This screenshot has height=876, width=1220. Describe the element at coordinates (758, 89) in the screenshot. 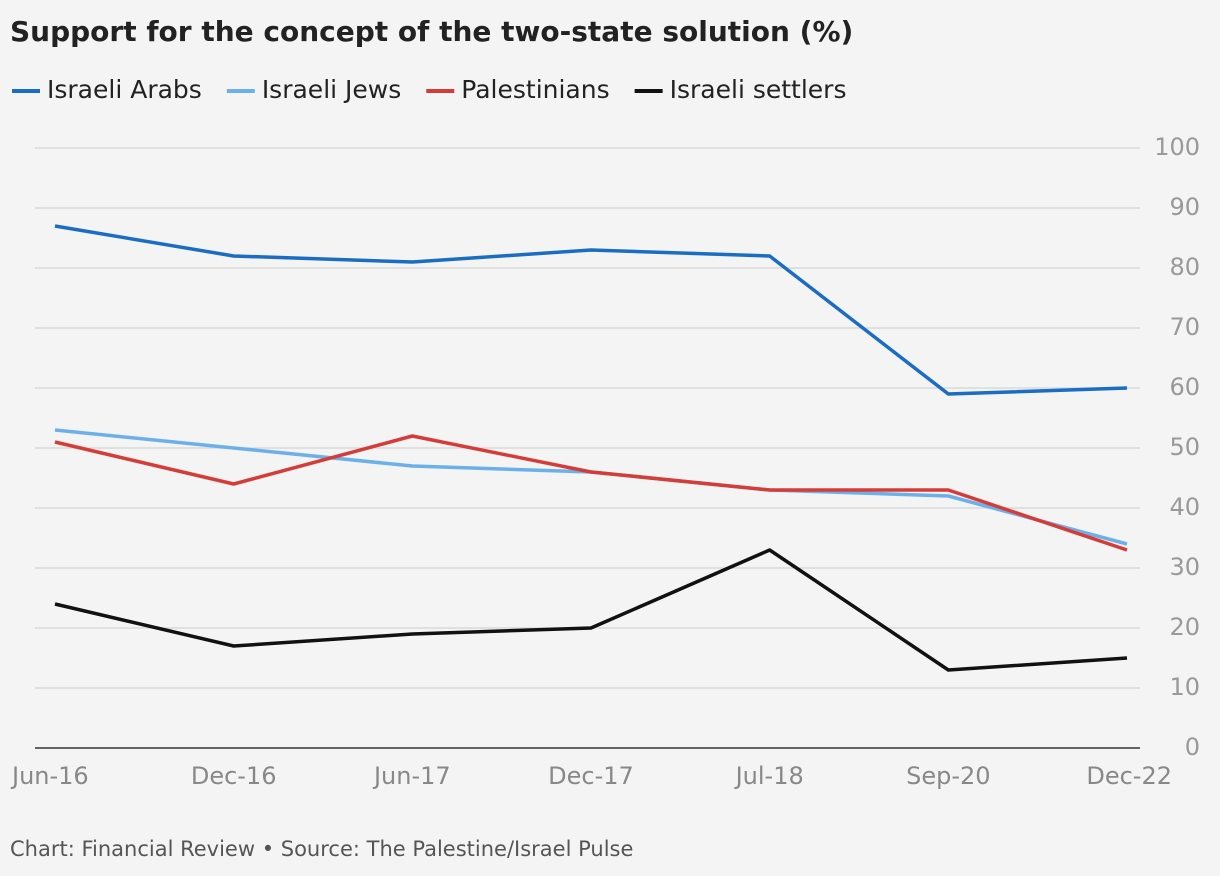

I see `legend-label: Israeli settlers` at that location.